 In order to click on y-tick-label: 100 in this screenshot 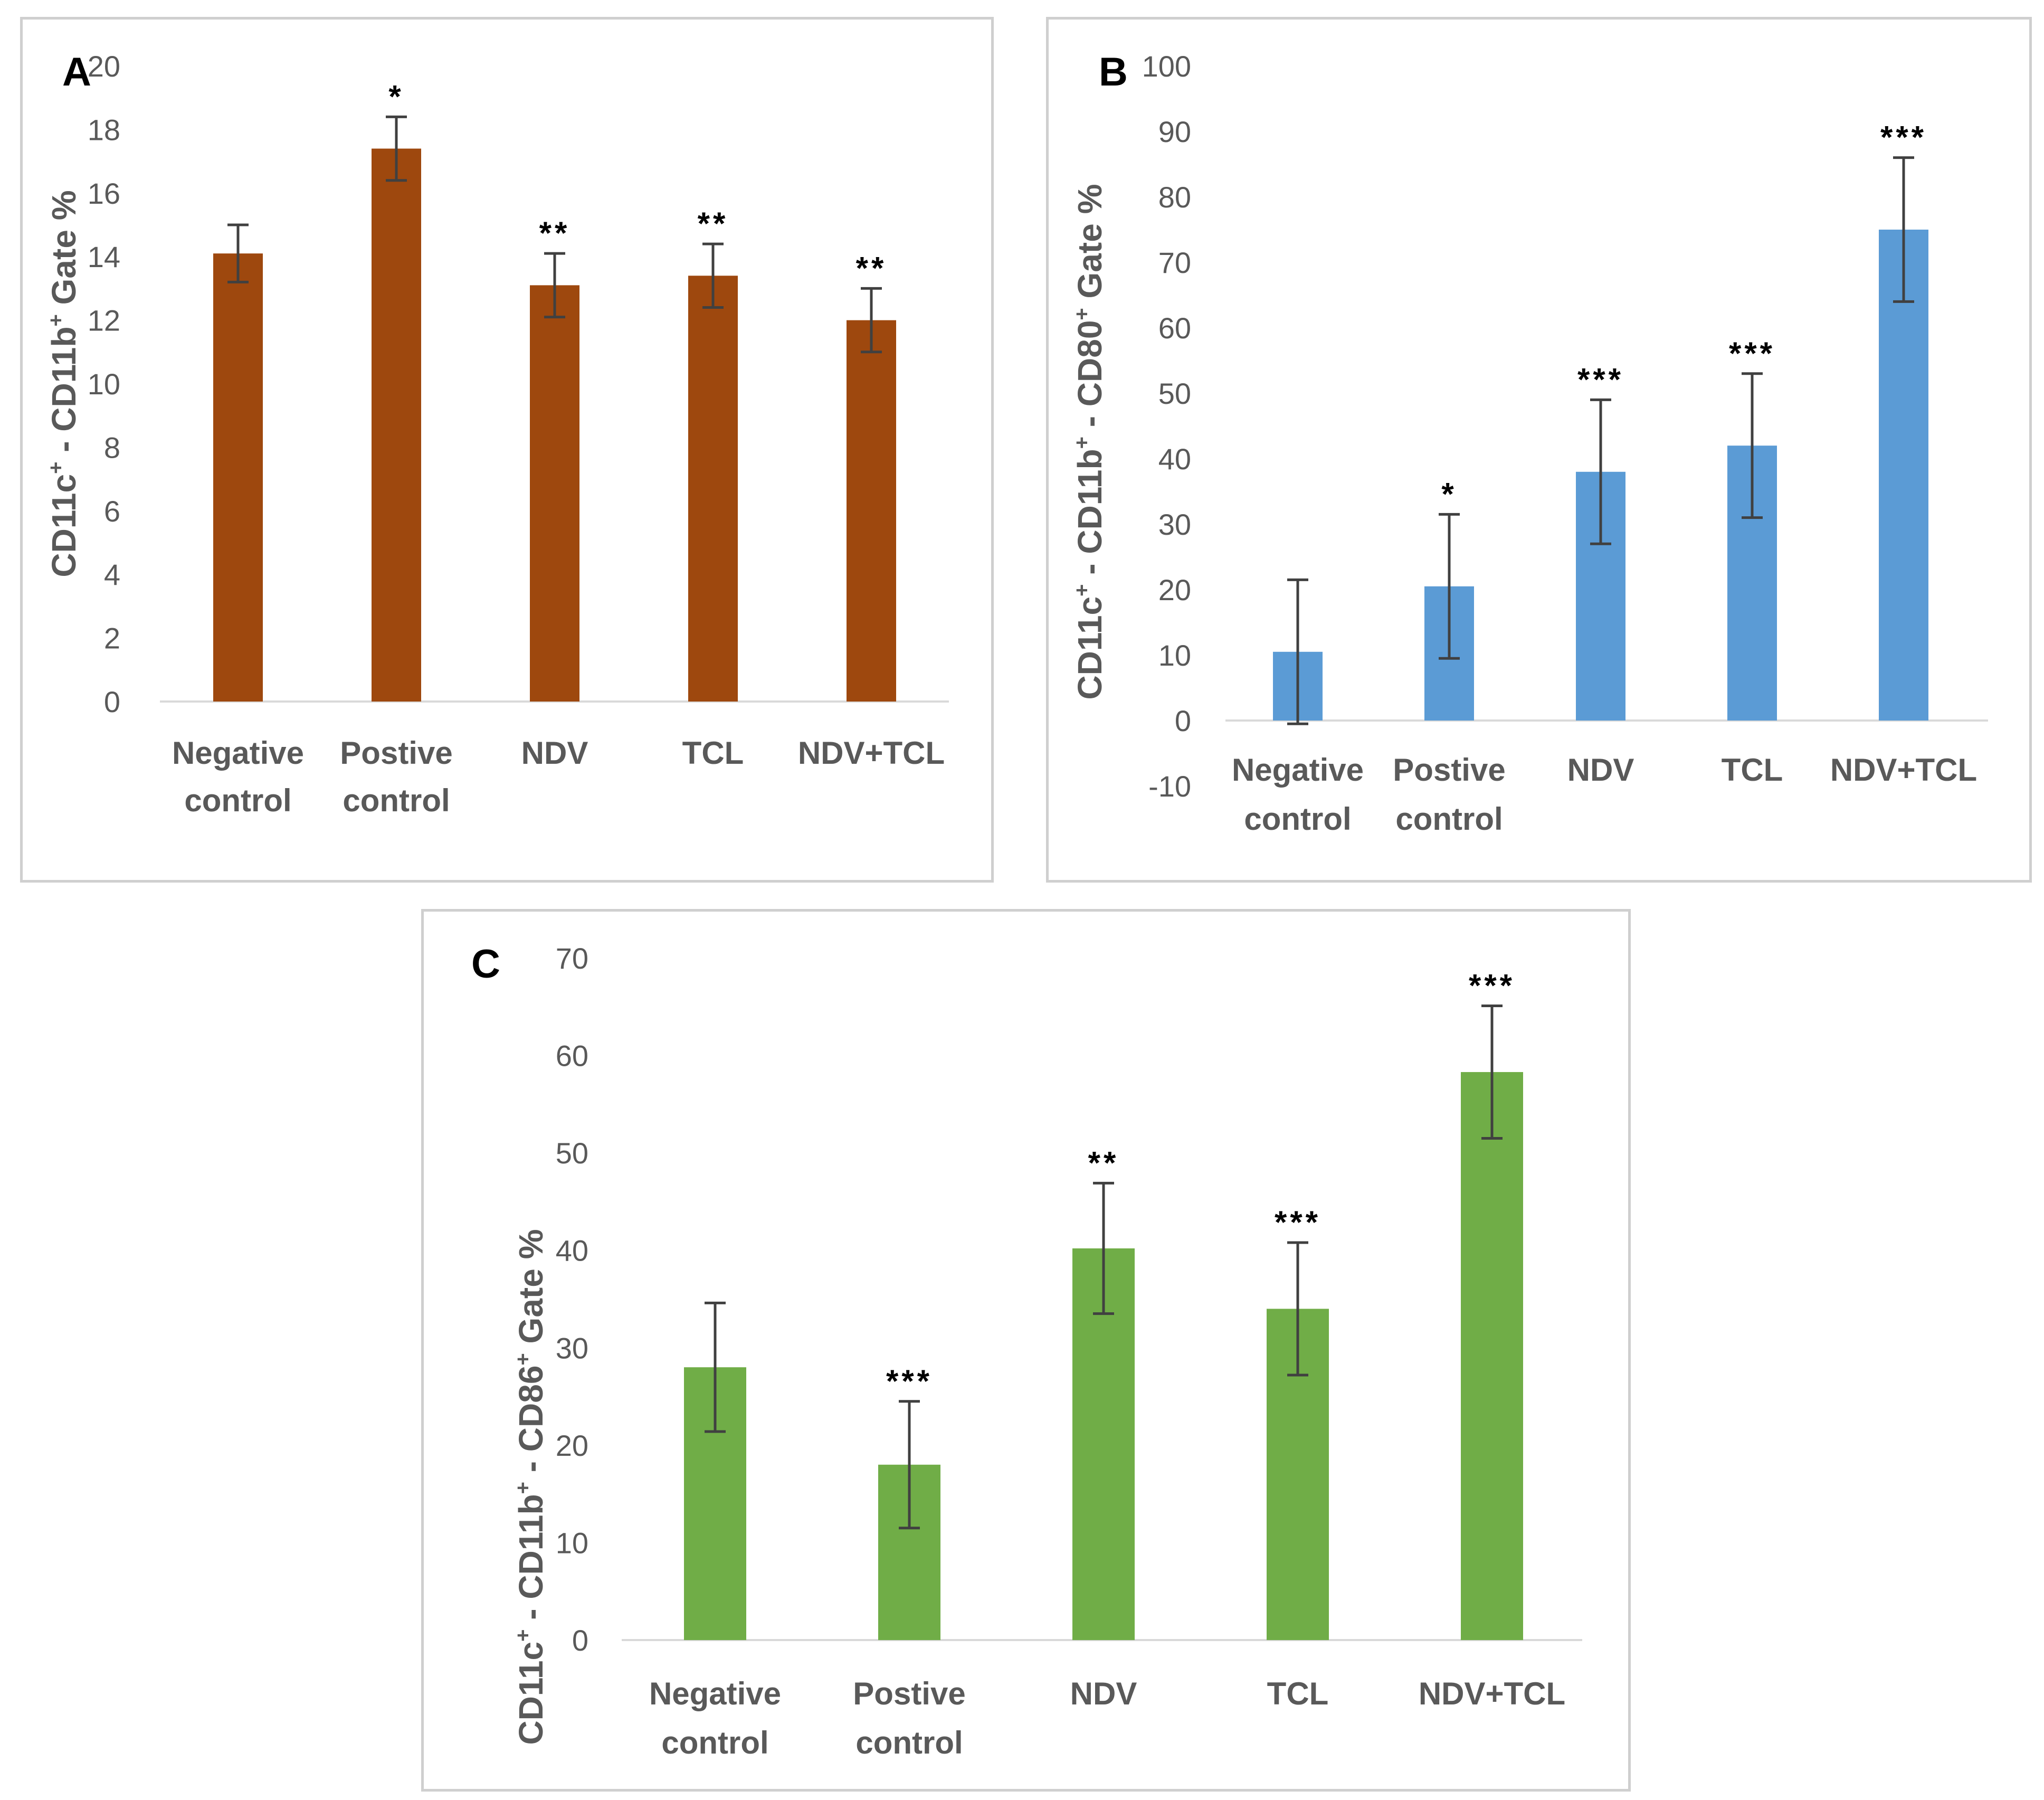, I will do `click(1166, 66)`.